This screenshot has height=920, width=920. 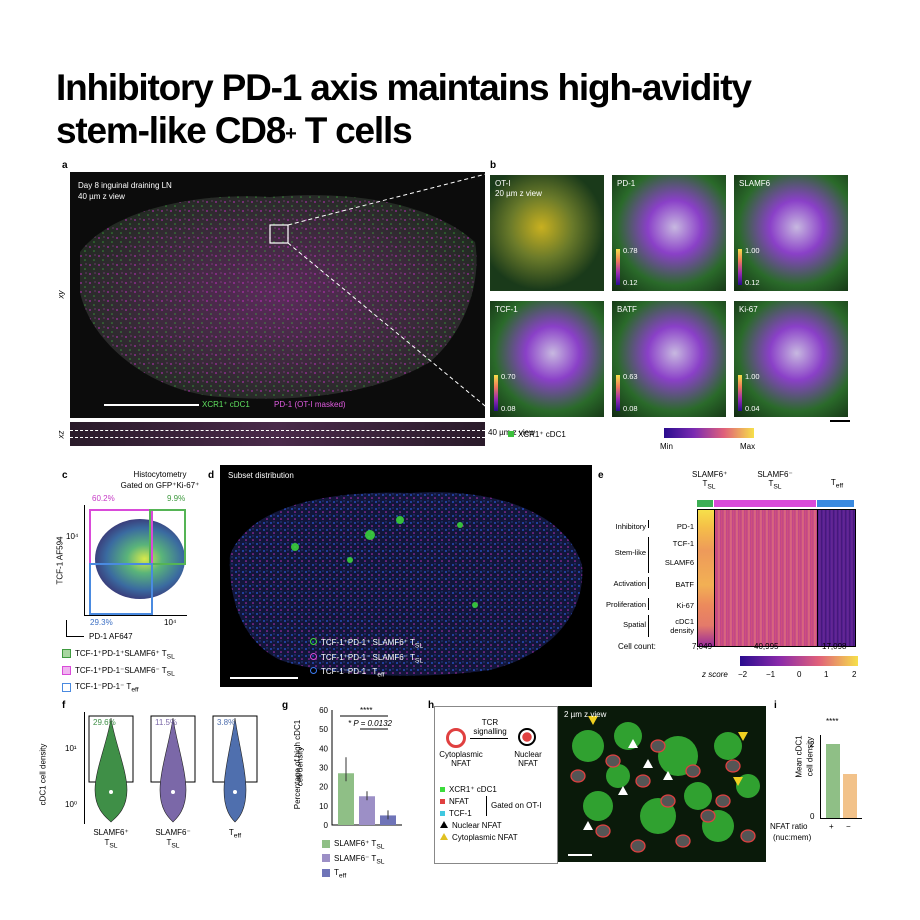 What do you see at coordinates (118, 688) in the screenshot?
I see `legend-c-row-3: TCF-1⁻PD-1⁻ Teff` at bounding box center [118, 688].